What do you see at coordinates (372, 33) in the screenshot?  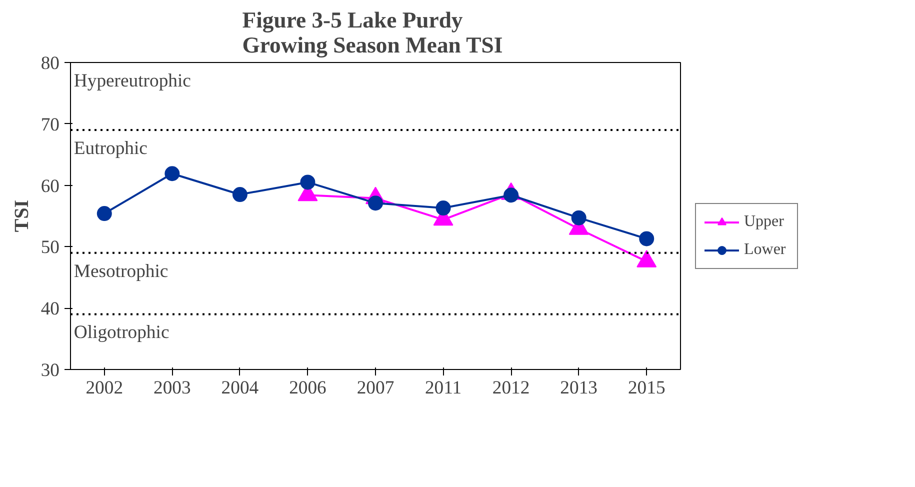 I see `chart-title: Figure 3-5 Lake Purdy Growing Season Mean TSI` at bounding box center [372, 33].